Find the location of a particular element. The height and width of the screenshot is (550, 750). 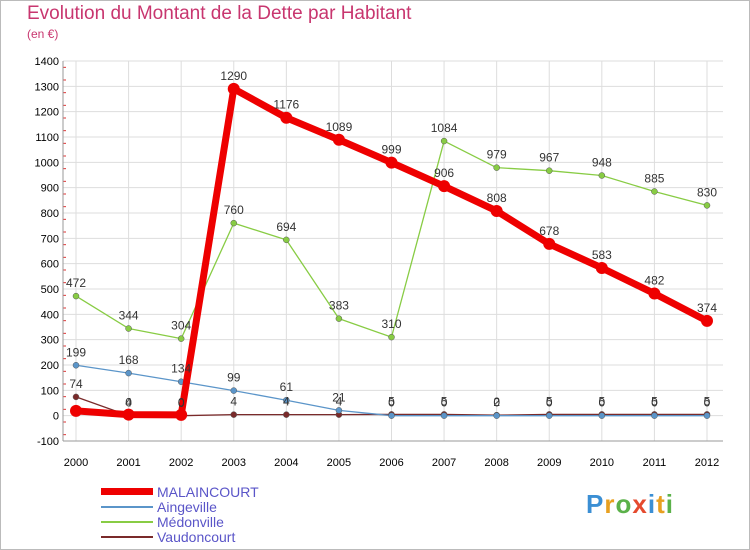

data-label-medonville: 344 is located at coordinates (129, 316).